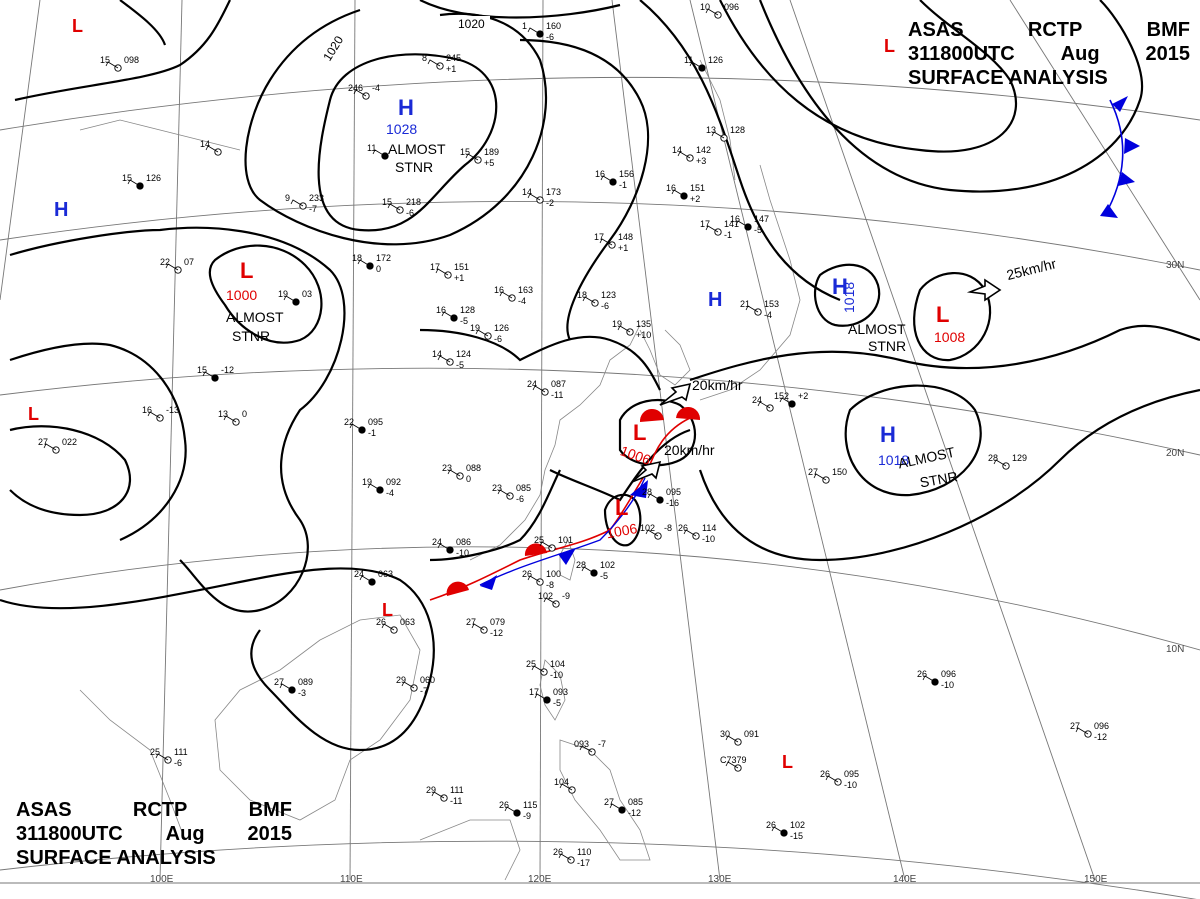  I want to click on station-plot: 26 100-8, so click(541, 579).